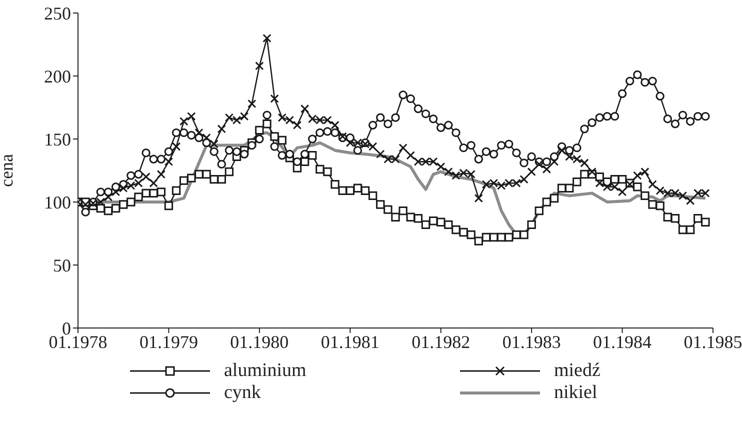 The image size is (742, 429). What do you see at coordinates (57, 76) in the screenshot?
I see `y-tick-label: 200` at bounding box center [57, 76].